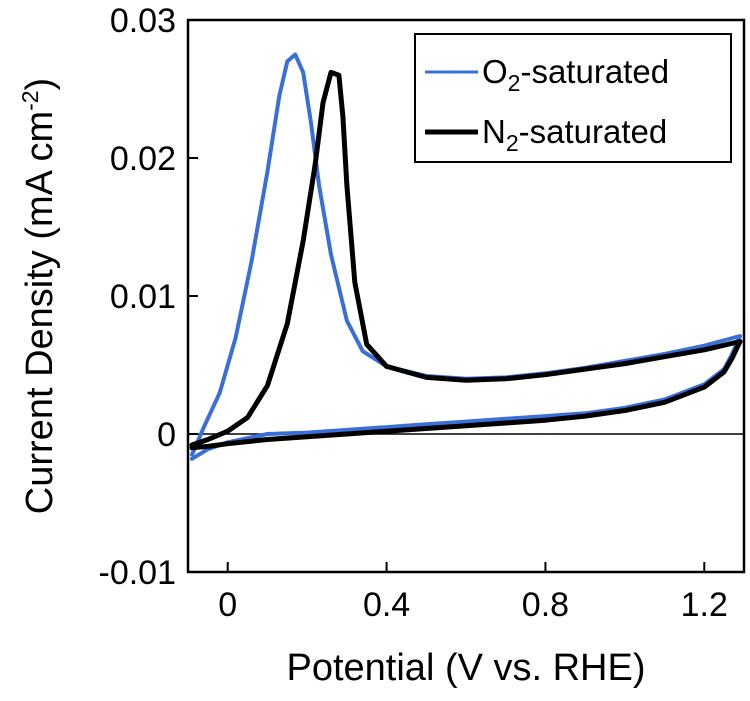 Image resolution: width=750 pixels, height=701 pixels. What do you see at coordinates (495, 71) in the screenshot?
I see `legend-label-o2-part1: O` at bounding box center [495, 71].